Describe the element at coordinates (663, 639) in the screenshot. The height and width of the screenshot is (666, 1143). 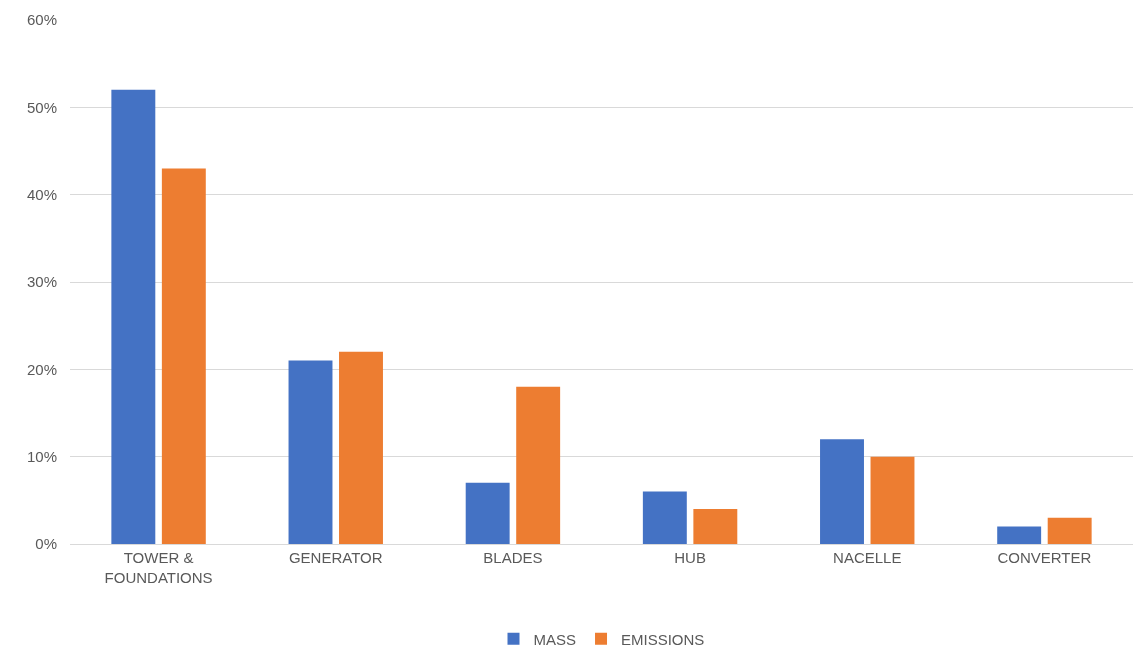
I see `legend-label: EMISSIONS` at that location.